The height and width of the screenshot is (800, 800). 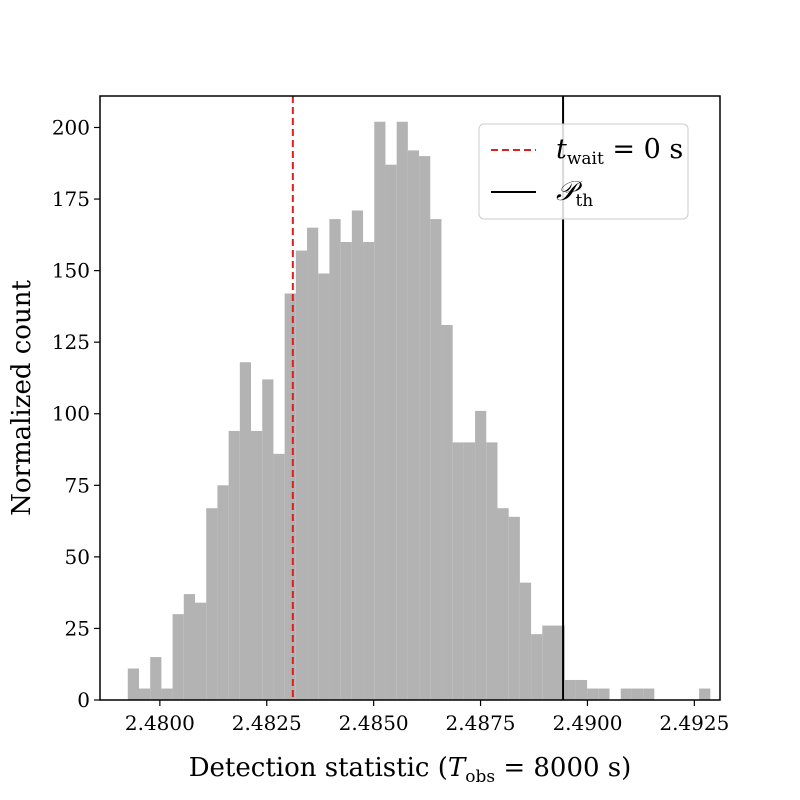 I want to click on y-tick-label: 0, so click(x=83, y=700).